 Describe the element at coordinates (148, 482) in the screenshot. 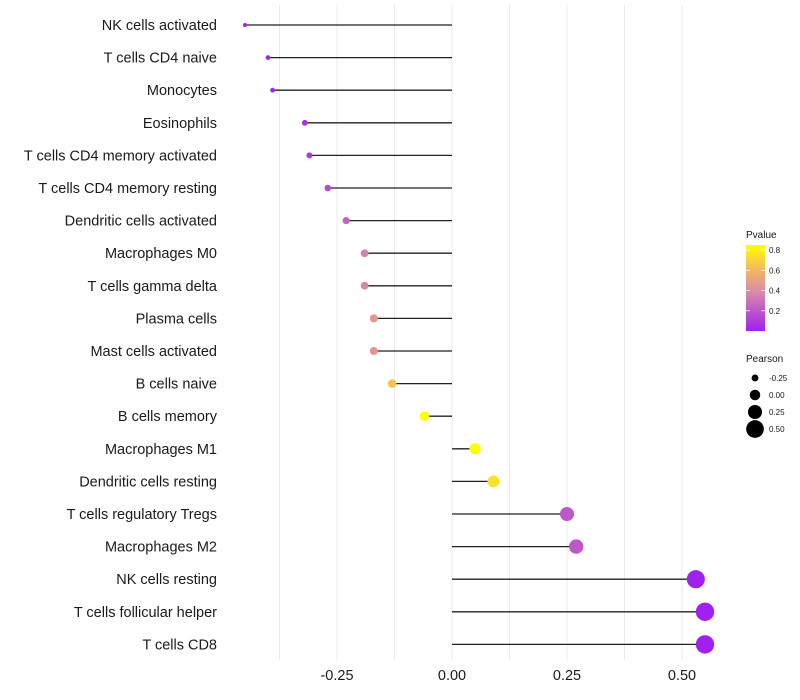

I see `y-axis-label: Dendritic cells resting` at that location.